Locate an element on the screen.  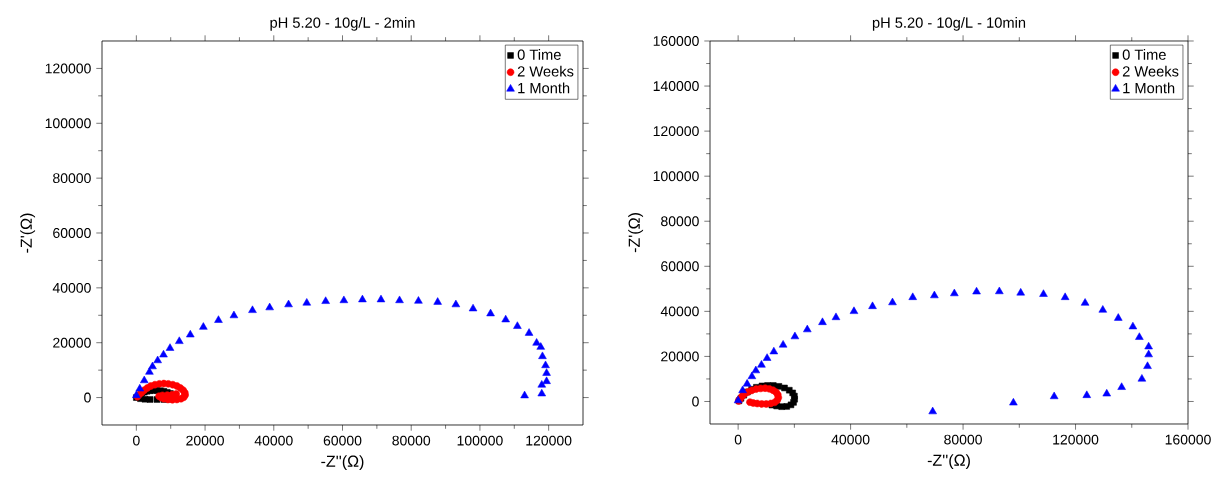
x-tick-label: 100000 is located at coordinates (480, 440).